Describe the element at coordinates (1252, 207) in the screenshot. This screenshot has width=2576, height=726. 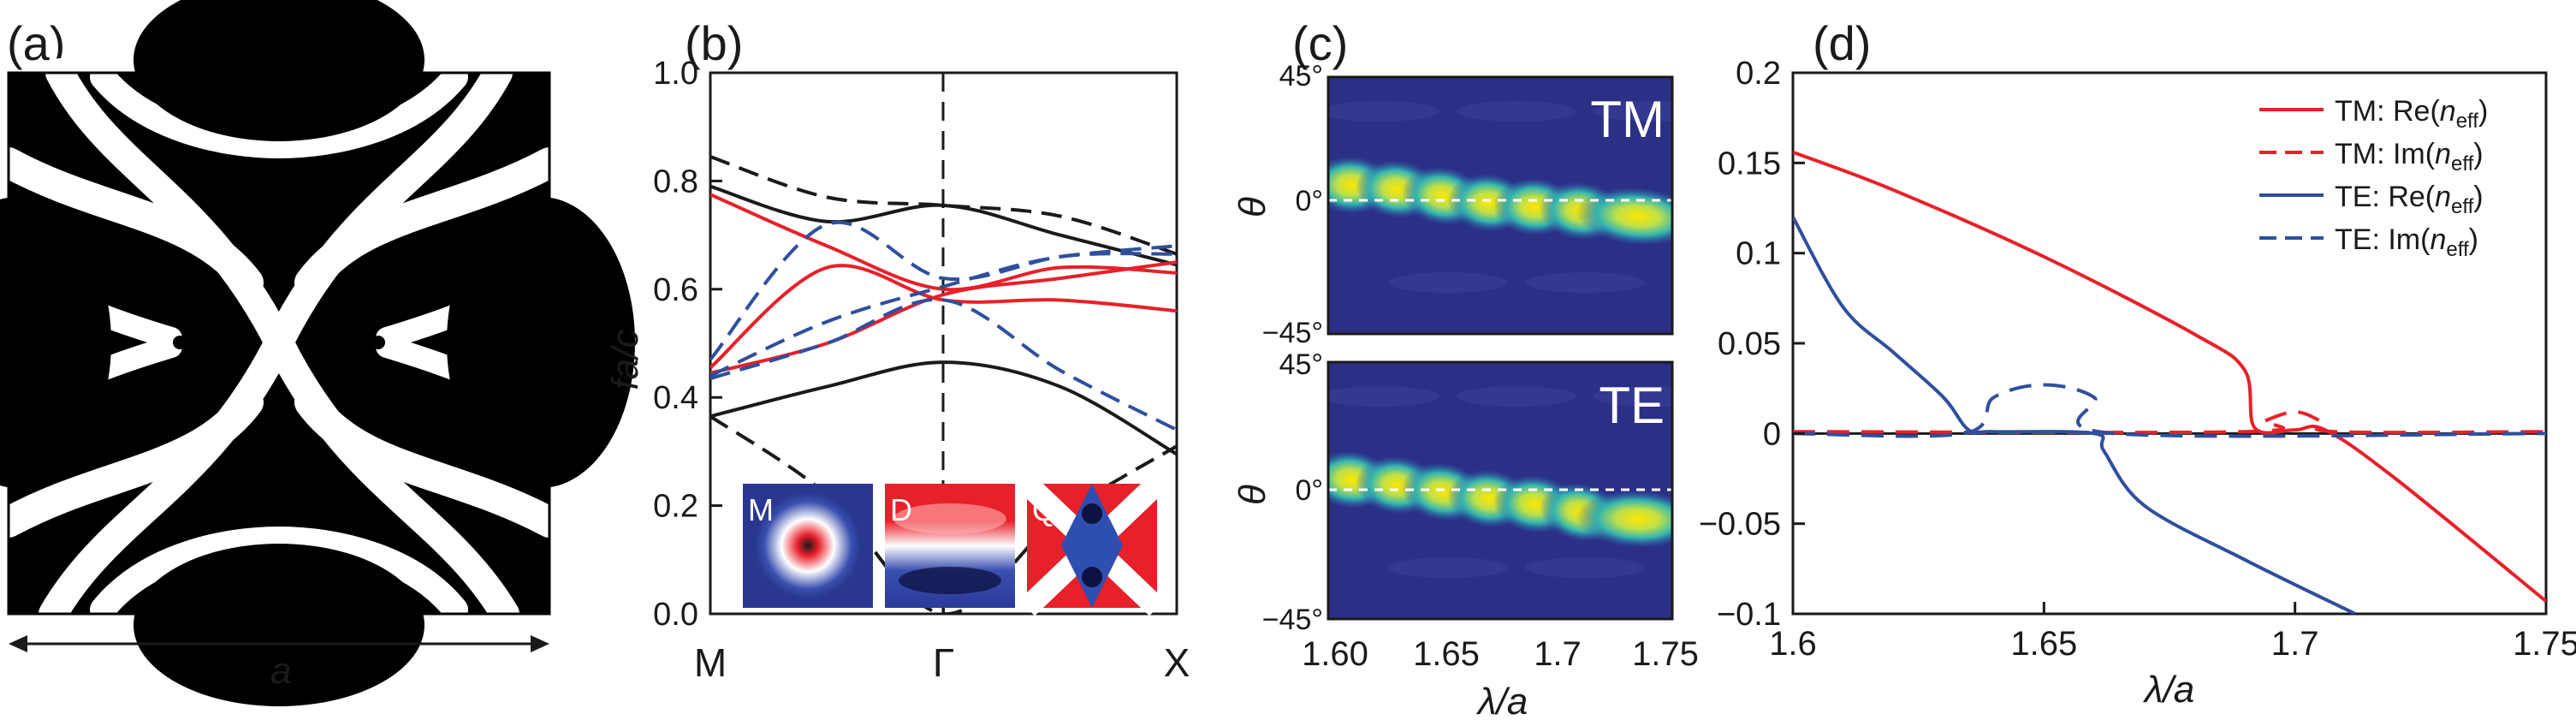
I see `heat-ylabel-TM: θ` at that location.